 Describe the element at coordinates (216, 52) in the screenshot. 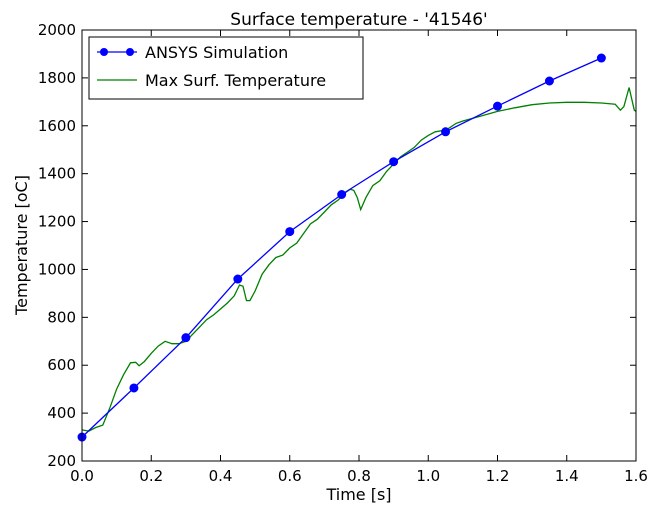

I see `legend-label-ansys-simulation: ANSYS Simulation` at that location.